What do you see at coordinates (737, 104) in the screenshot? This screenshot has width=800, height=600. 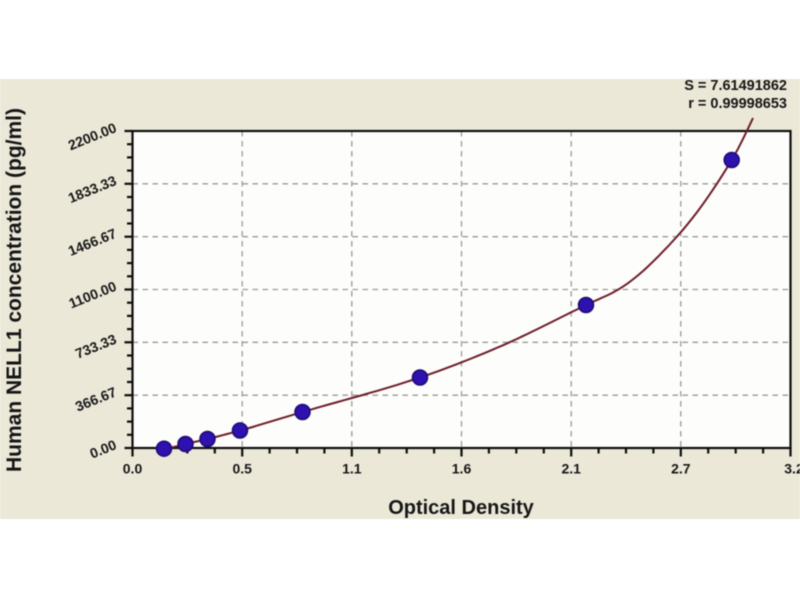 I see `svg-text: r = 0.99998653` at bounding box center [737, 104].